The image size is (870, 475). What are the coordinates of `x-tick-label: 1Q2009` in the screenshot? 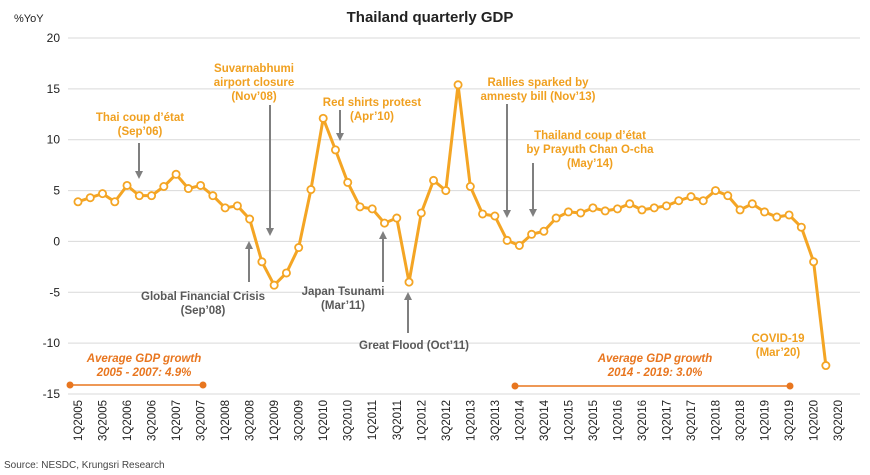 It's located at (275, 420).